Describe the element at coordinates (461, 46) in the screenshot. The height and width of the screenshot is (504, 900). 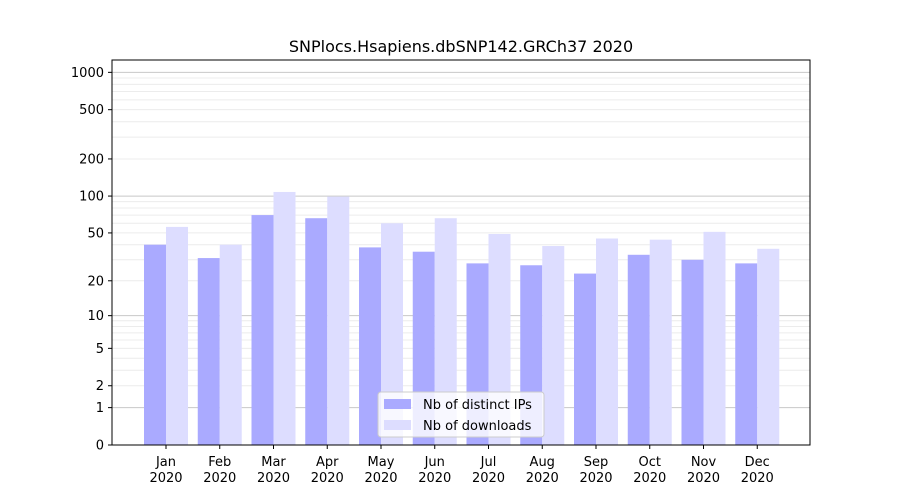
I see `chart-title: SNPlocs.Hsapiens.dbSNP142.GRCh37 2020` at that location.